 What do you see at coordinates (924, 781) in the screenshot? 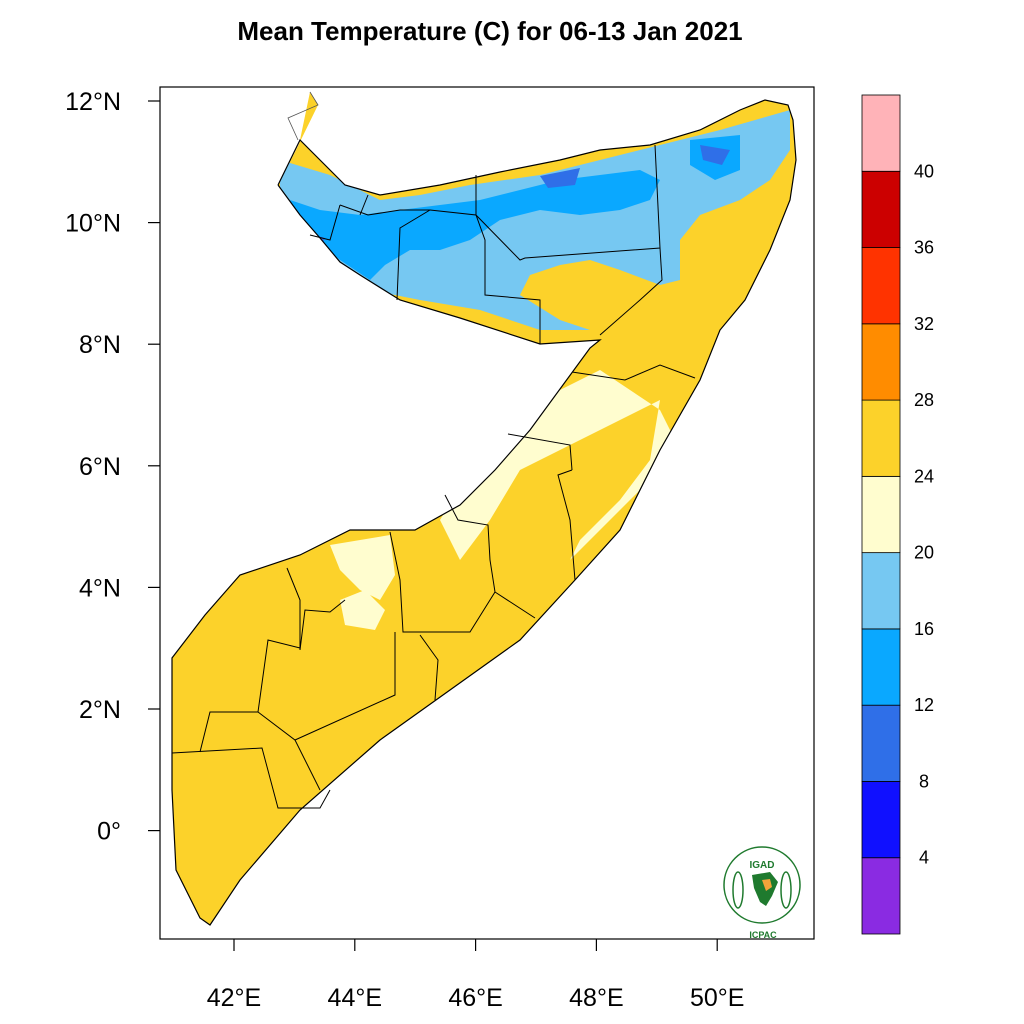
I see `colorbar-label-1: 8` at bounding box center [924, 781].